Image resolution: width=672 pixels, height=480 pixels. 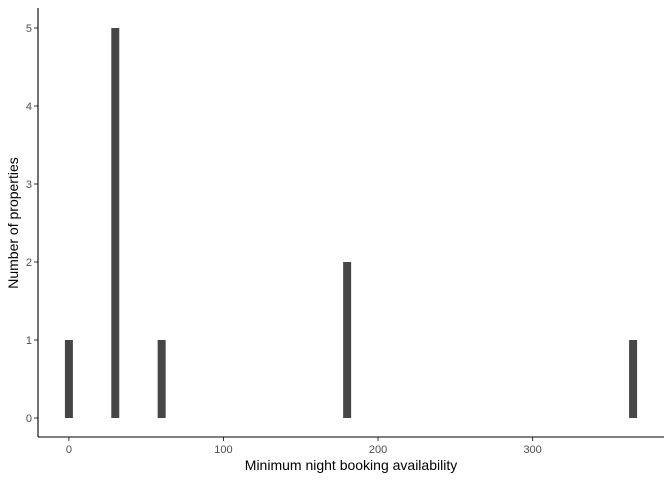 I want to click on y-tick-label-4: 4, so click(x=29, y=107).